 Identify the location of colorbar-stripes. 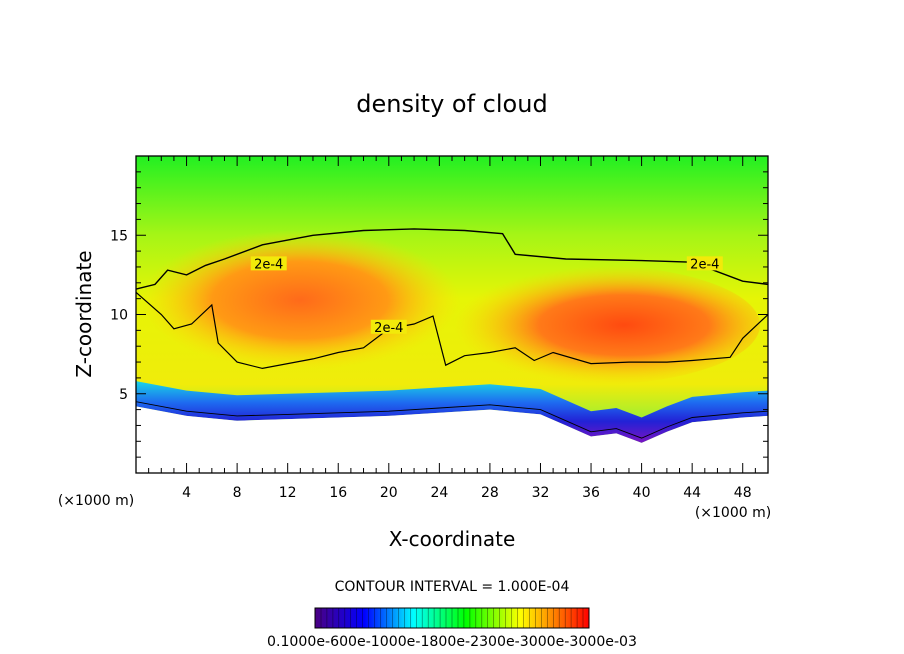
(449, 618).